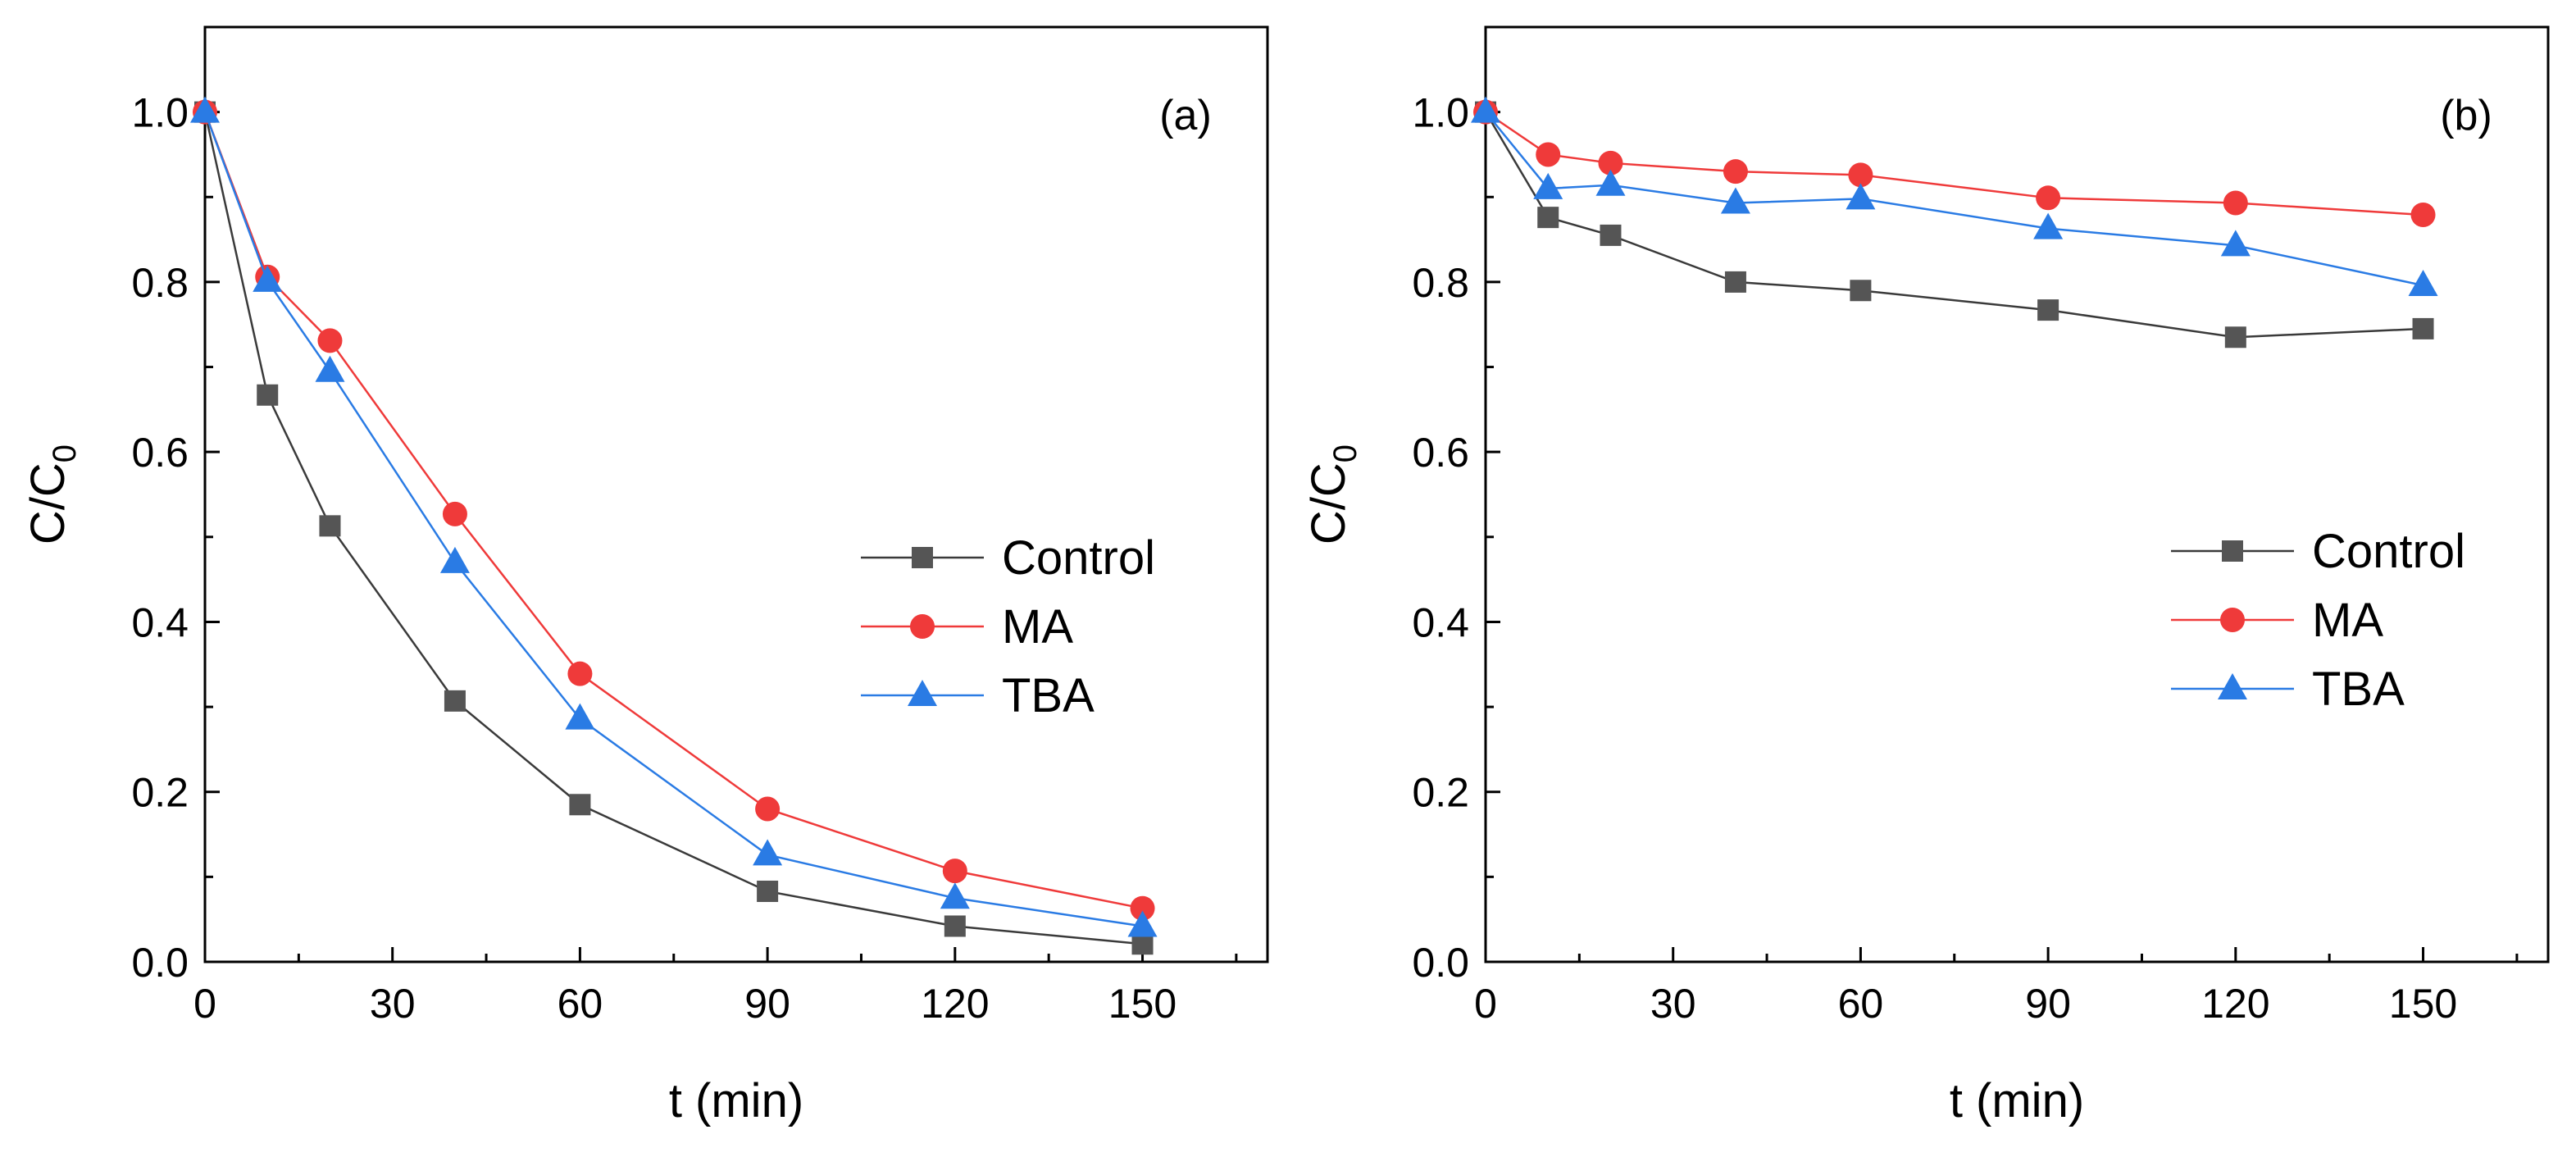  Describe the element at coordinates (1037, 627) in the screenshot. I see `legend-label: MA` at that location.